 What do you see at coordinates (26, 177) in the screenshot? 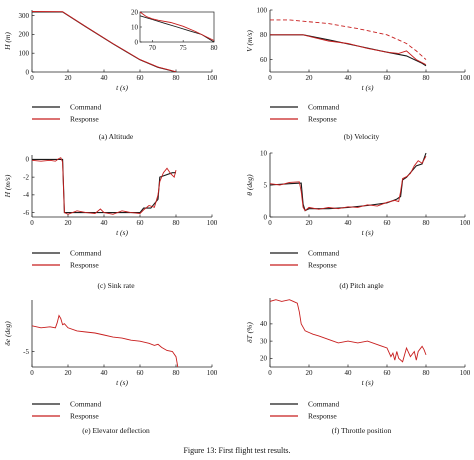
I see `y-tick-label: -2` at bounding box center [26, 177].